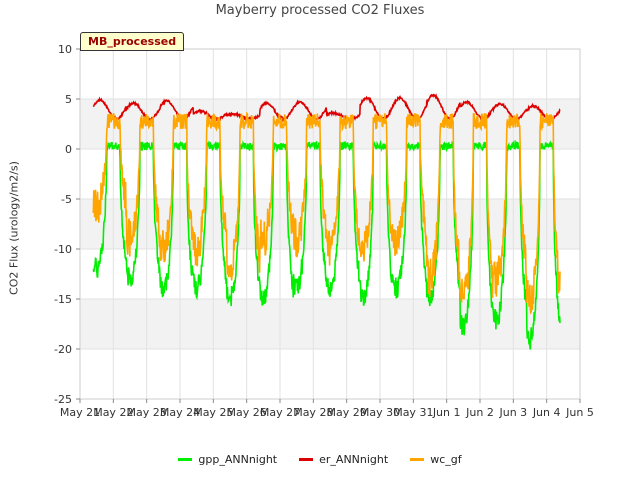  What do you see at coordinates (280, 412) in the screenshot?
I see `x-tick-label: May 27` at bounding box center [280, 412].